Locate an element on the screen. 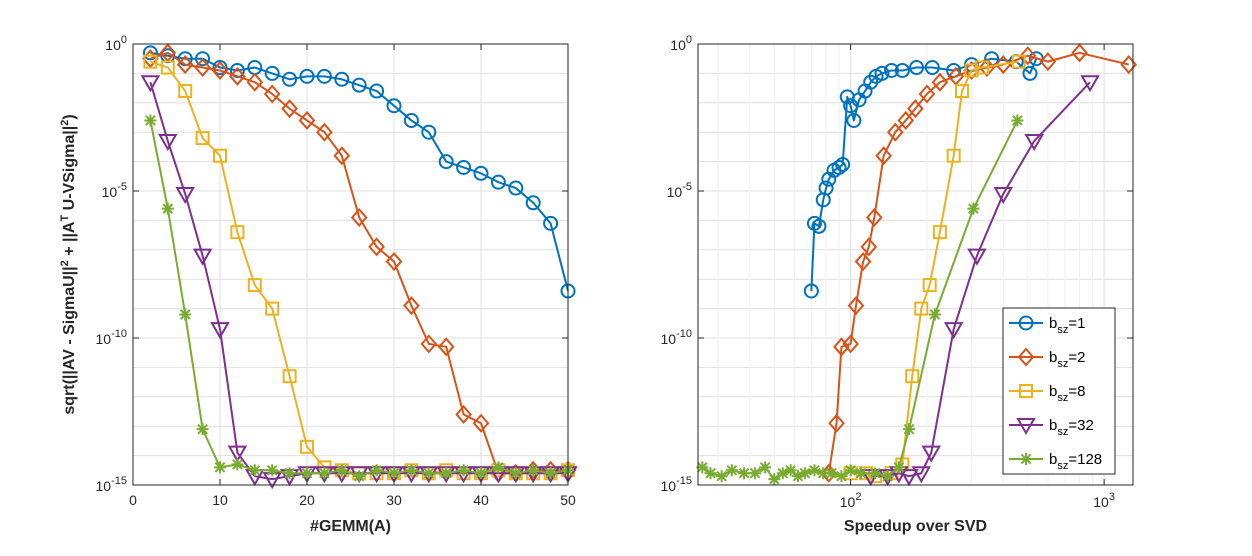 This screenshot has width=1252, height=556. x-axis-label: Speedup over SVD is located at coordinates (915, 526).